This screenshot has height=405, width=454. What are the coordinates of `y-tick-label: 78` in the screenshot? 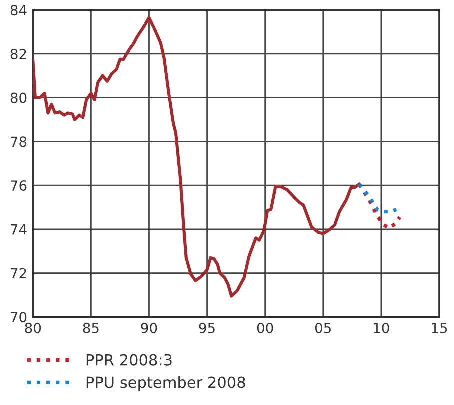 It's located at (19, 142).